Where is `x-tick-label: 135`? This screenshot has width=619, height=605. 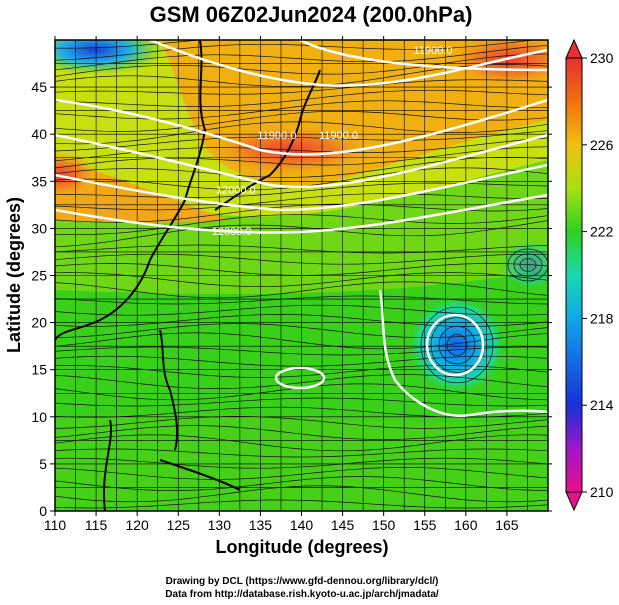 x-tick-label: 135 is located at coordinates (261, 525).